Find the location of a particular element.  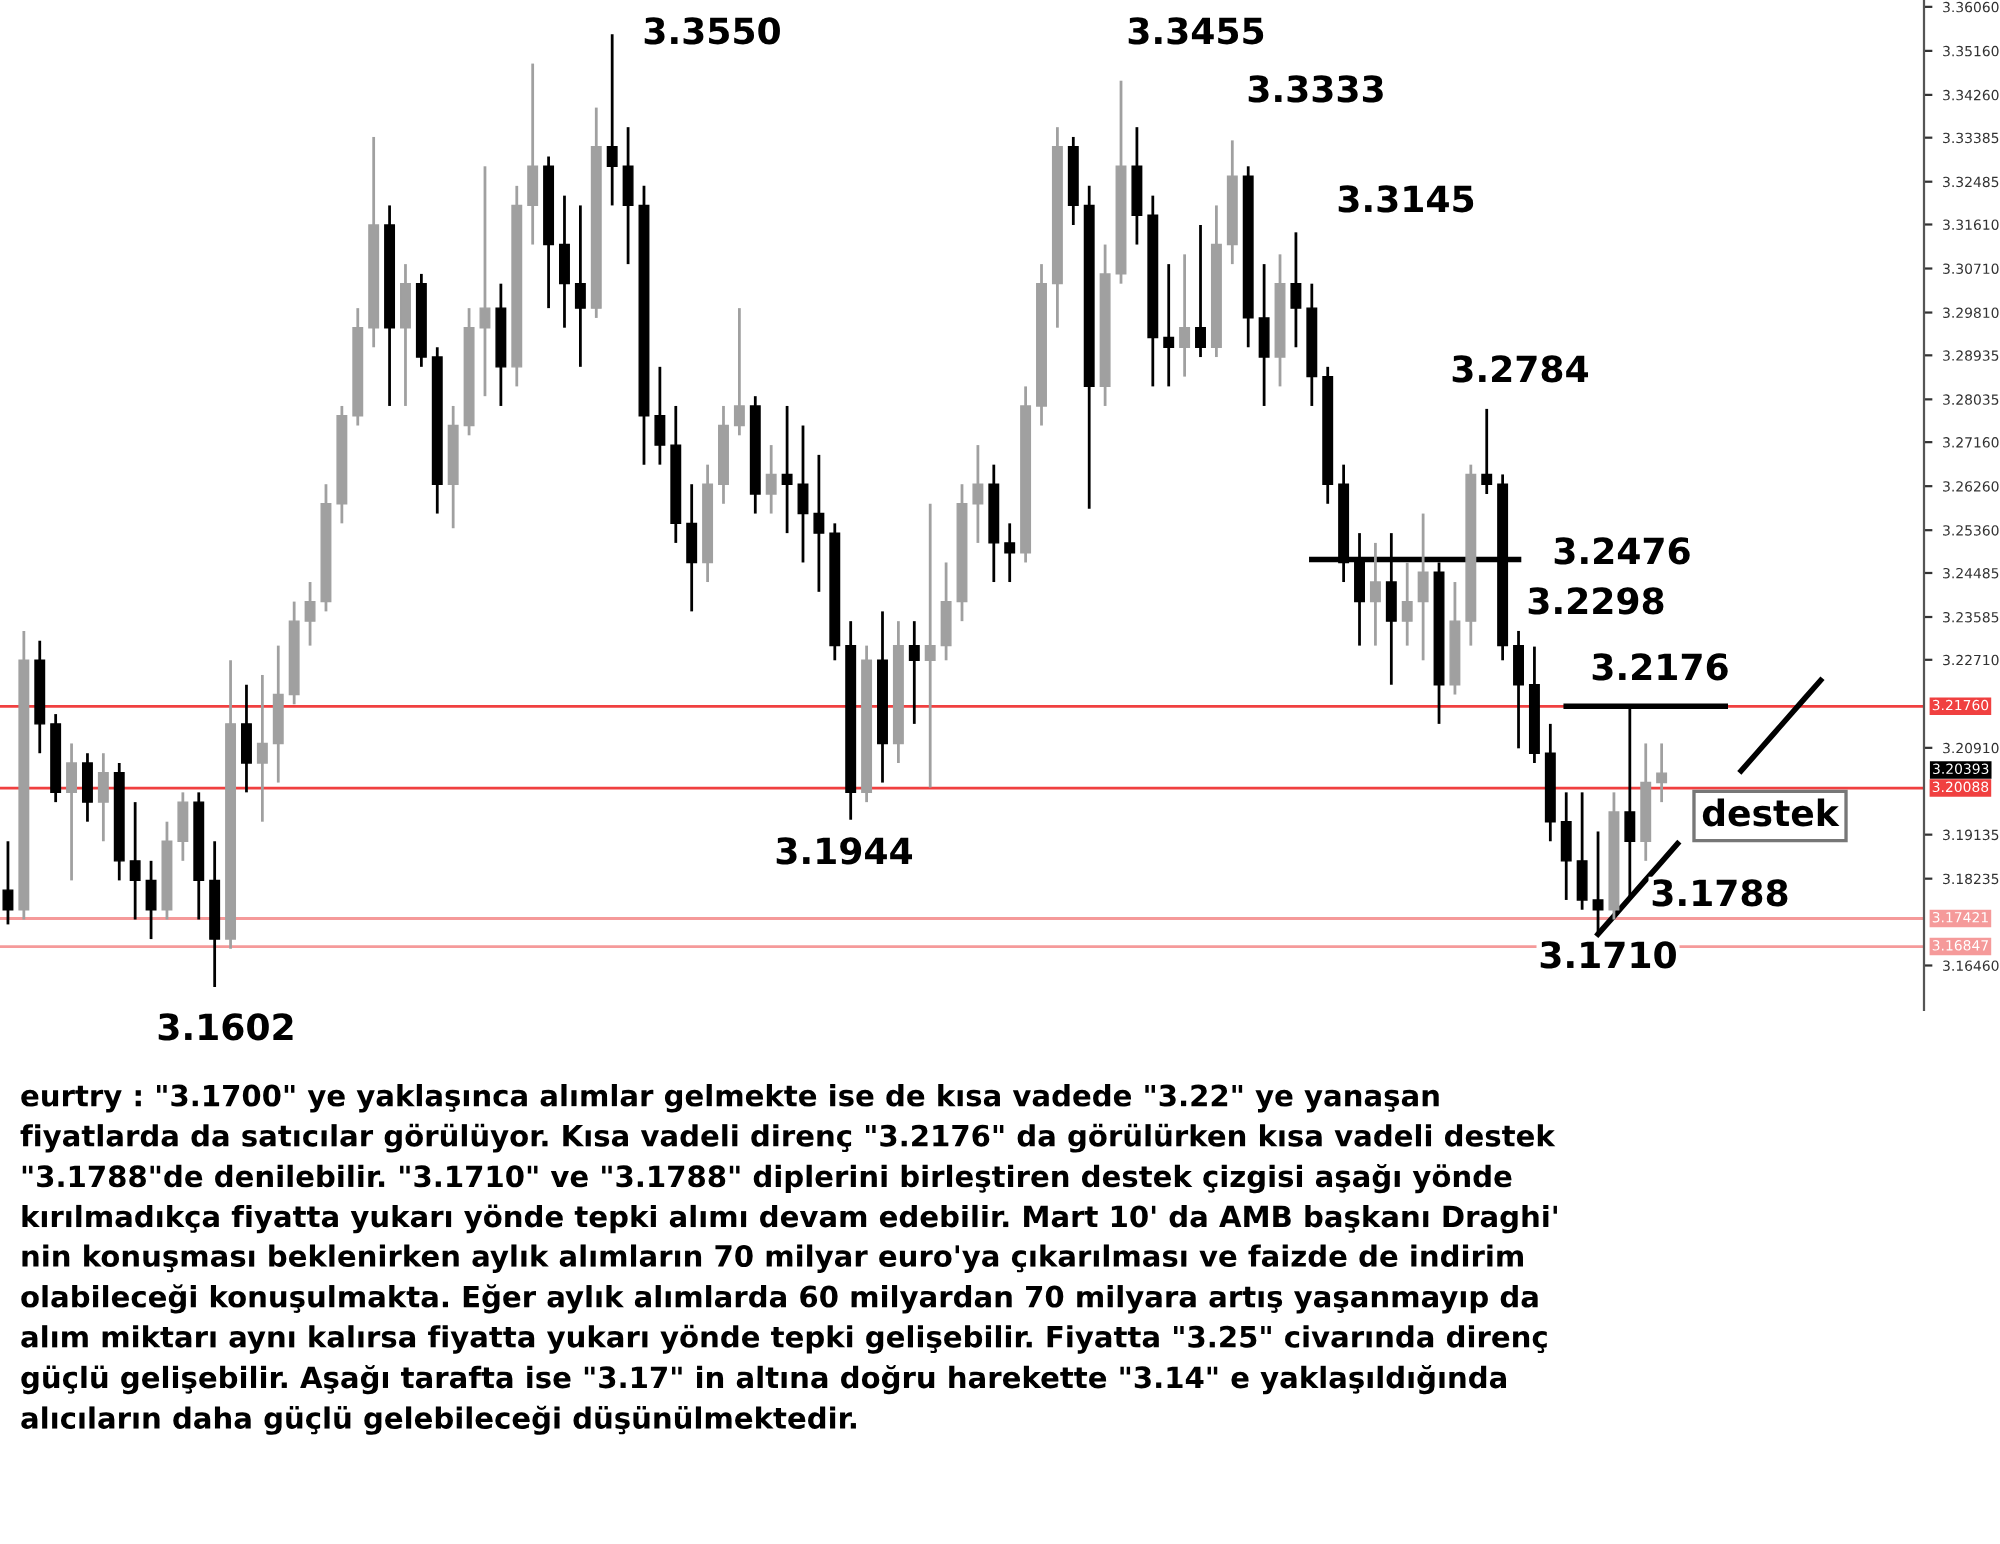

annotation: 3.3333 is located at coordinates (1315, 89).